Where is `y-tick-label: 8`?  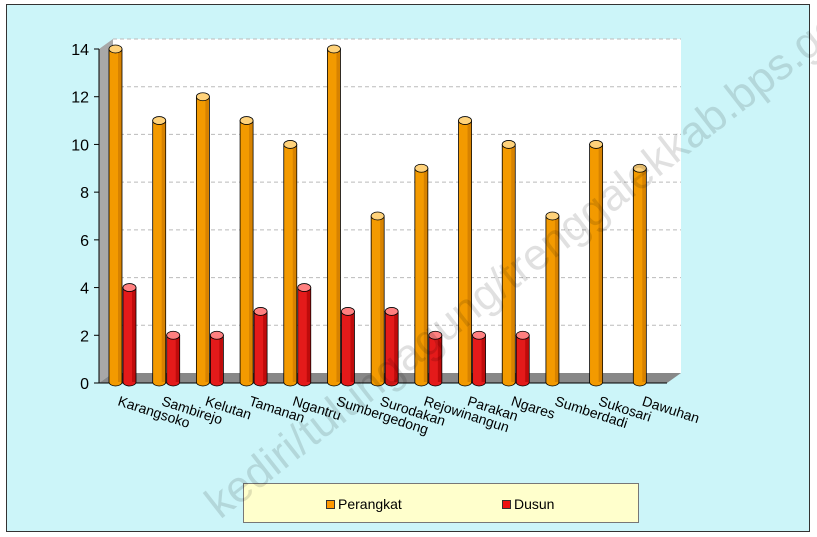
y-tick-label: 8 is located at coordinates (84, 193).